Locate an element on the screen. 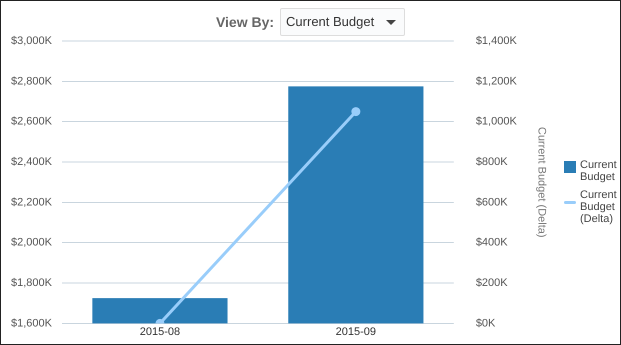  y-tick-label: $1,600K is located at coordinates (31, 323).